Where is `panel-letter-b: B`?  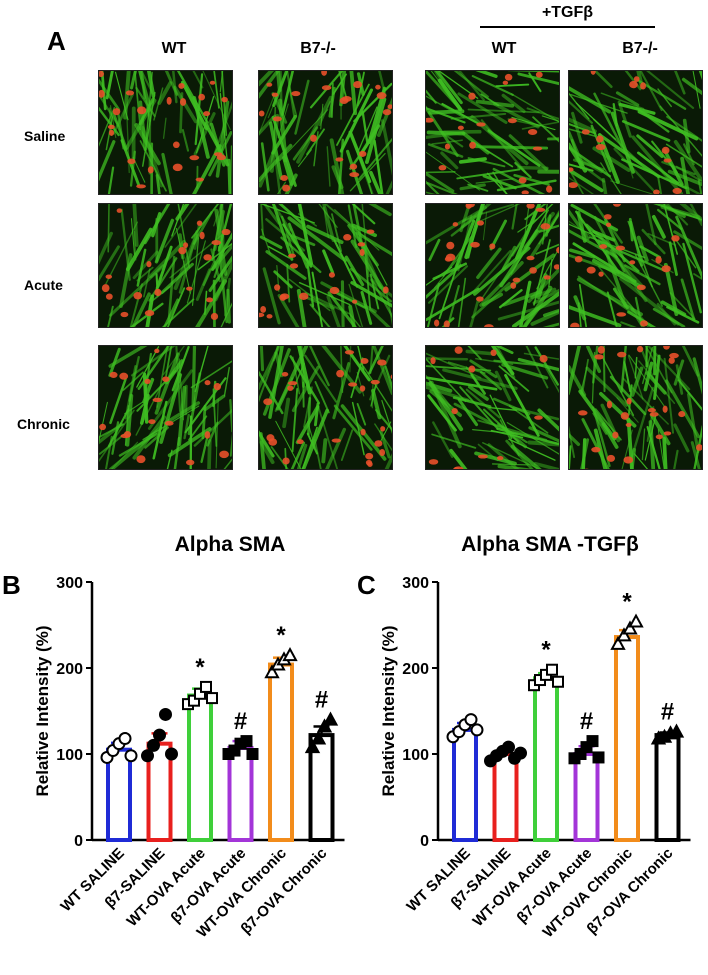 panel-letter-b: B is located at coordinates (11, 585).